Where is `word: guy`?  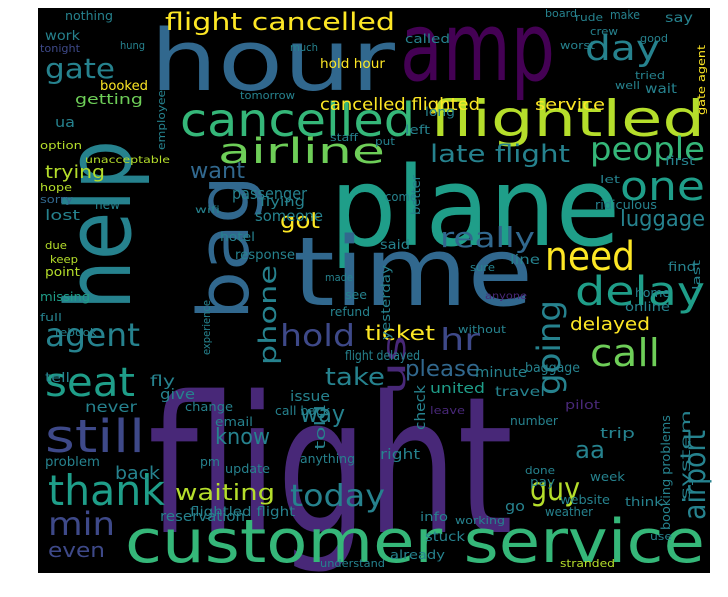 word: guy is located at coordinates (555, 489).